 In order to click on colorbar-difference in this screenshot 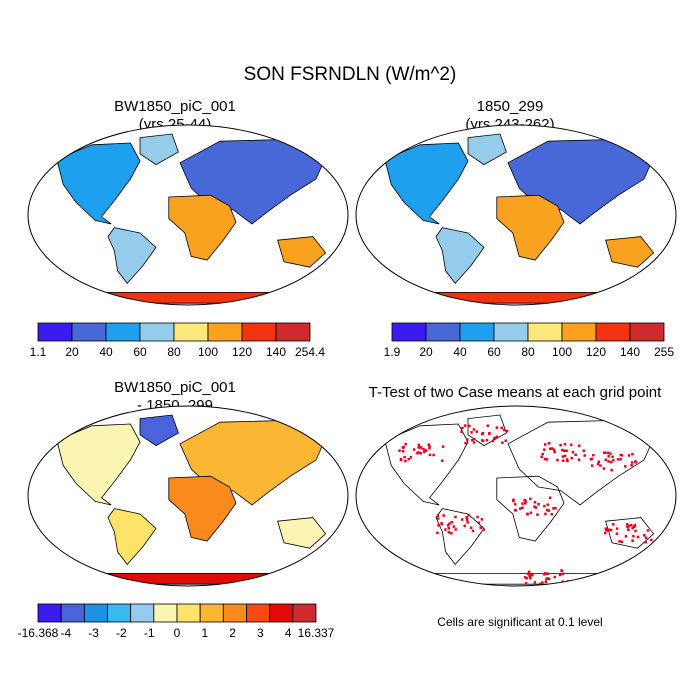, I will do `click(177, 613)`.